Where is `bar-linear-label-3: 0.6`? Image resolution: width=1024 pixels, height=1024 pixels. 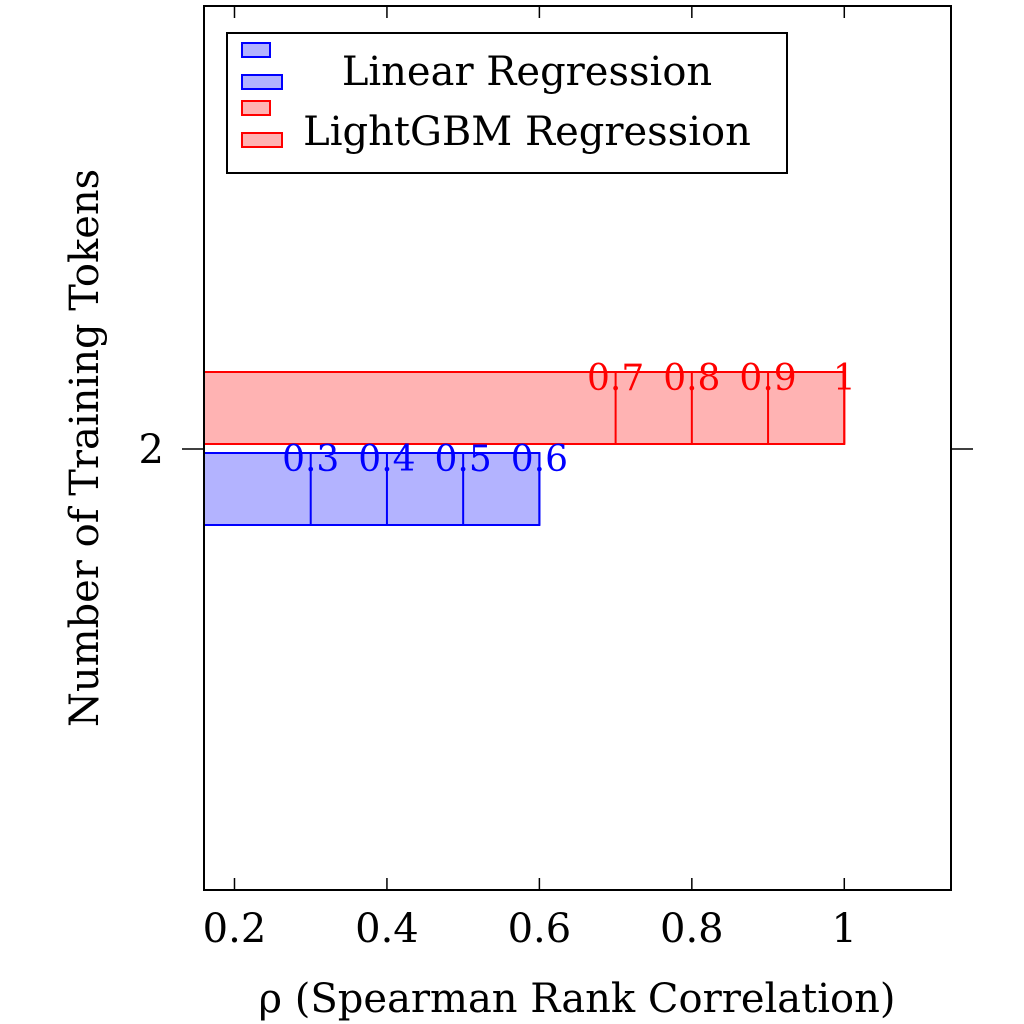 bar-linear-label-3: 0.6 is located at coordinates (539, 459).